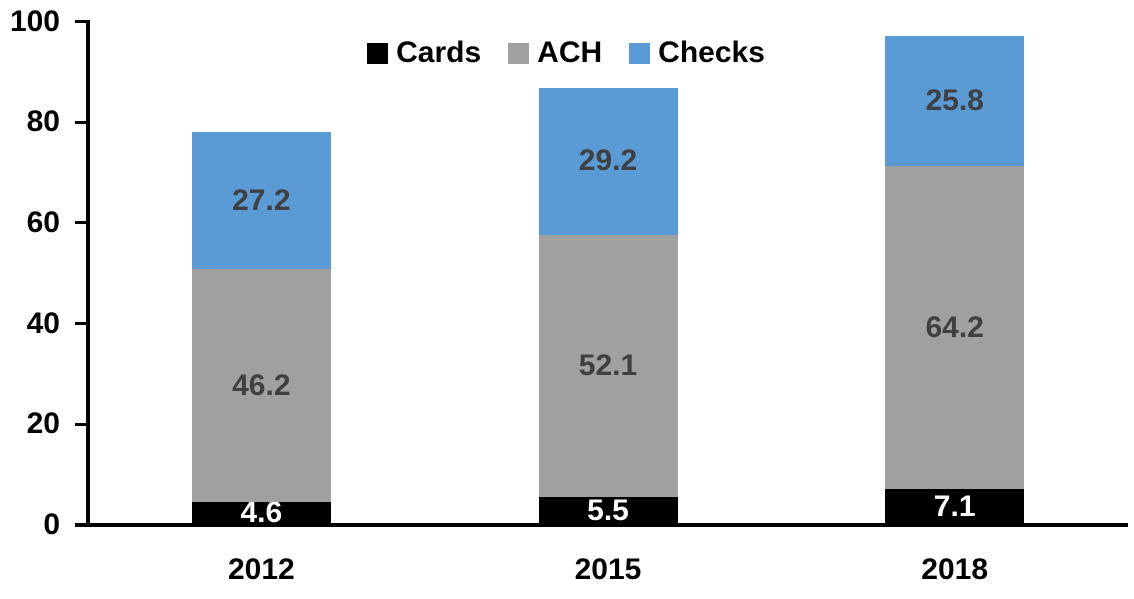 This screenshot has height=599, width=1134. What do you see at coordinates (378, 53) in the screenshot?
I see `legend-swatch-cards` at bounding box center [378, 53].